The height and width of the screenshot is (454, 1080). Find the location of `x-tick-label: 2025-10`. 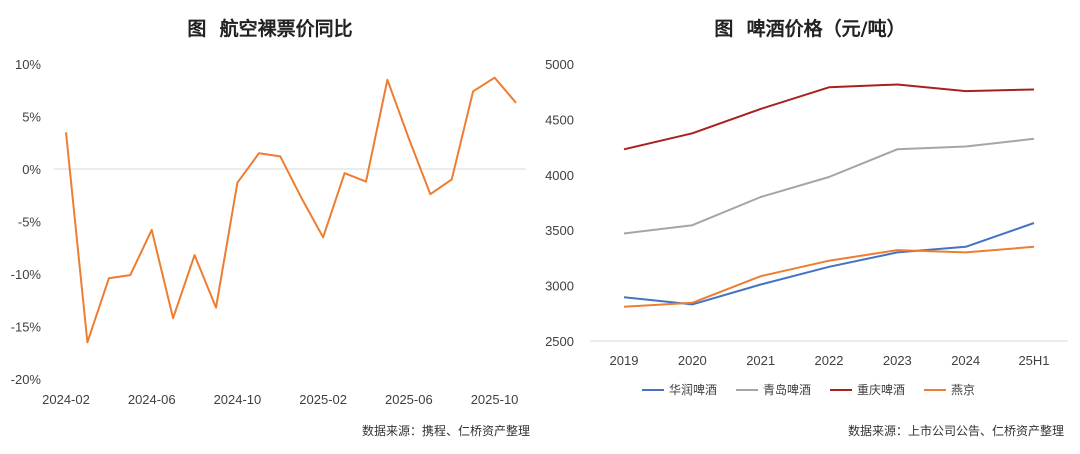

x-tick-label: 2025-10 is located at coordinates (495, 399).